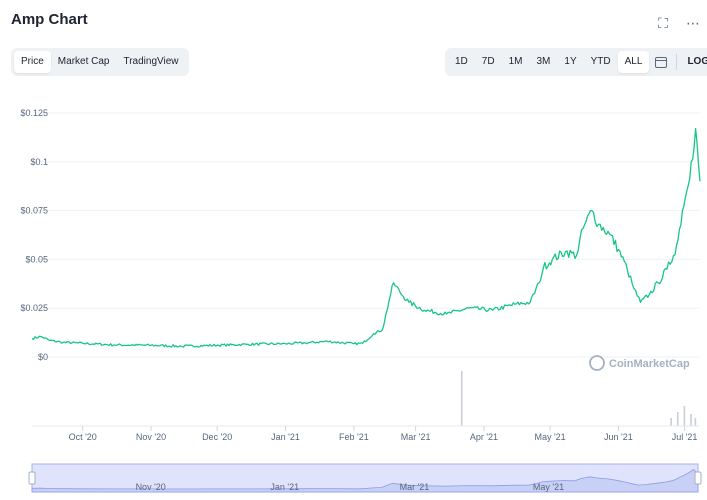 This screenshot has width=707, height=500. What do you see at coordinates (43, 357) in the screenshot?
I see `y-tick-label: $0` at bounding box center [43, 357].